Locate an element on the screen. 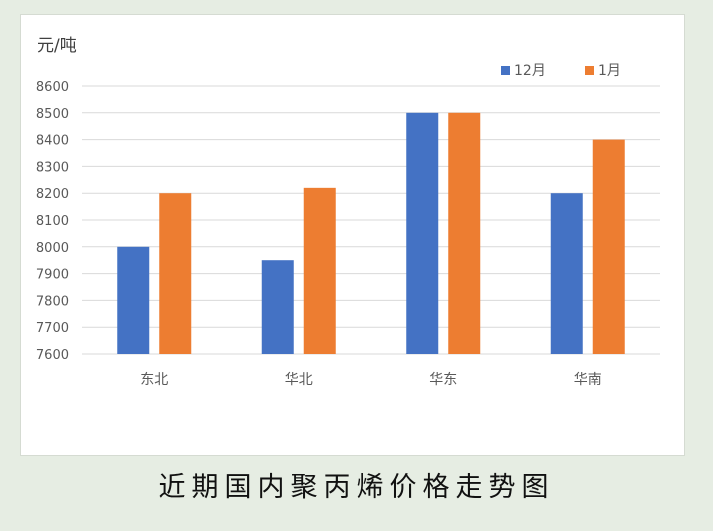 The width and height of the screenshot is (713, 531). legend-label-0: 12月 is located at coordinates (530, 71).